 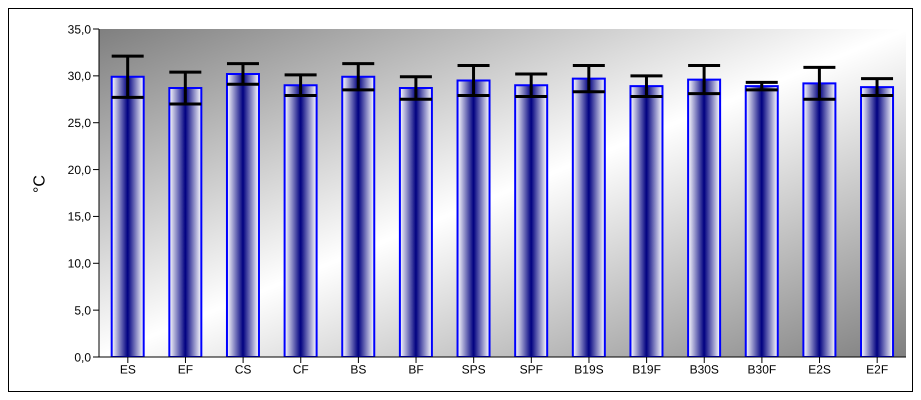 What do you see at coordinates (762, 369) in the screenshot?
I see `x-tick-label: B30F` at bounding box center [762, 369].